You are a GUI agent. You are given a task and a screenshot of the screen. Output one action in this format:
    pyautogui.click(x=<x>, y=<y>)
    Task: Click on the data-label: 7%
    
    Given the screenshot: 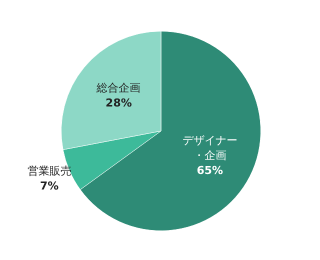 What is the action you would take?
    pyautogui.click(x=49, y=186)
    